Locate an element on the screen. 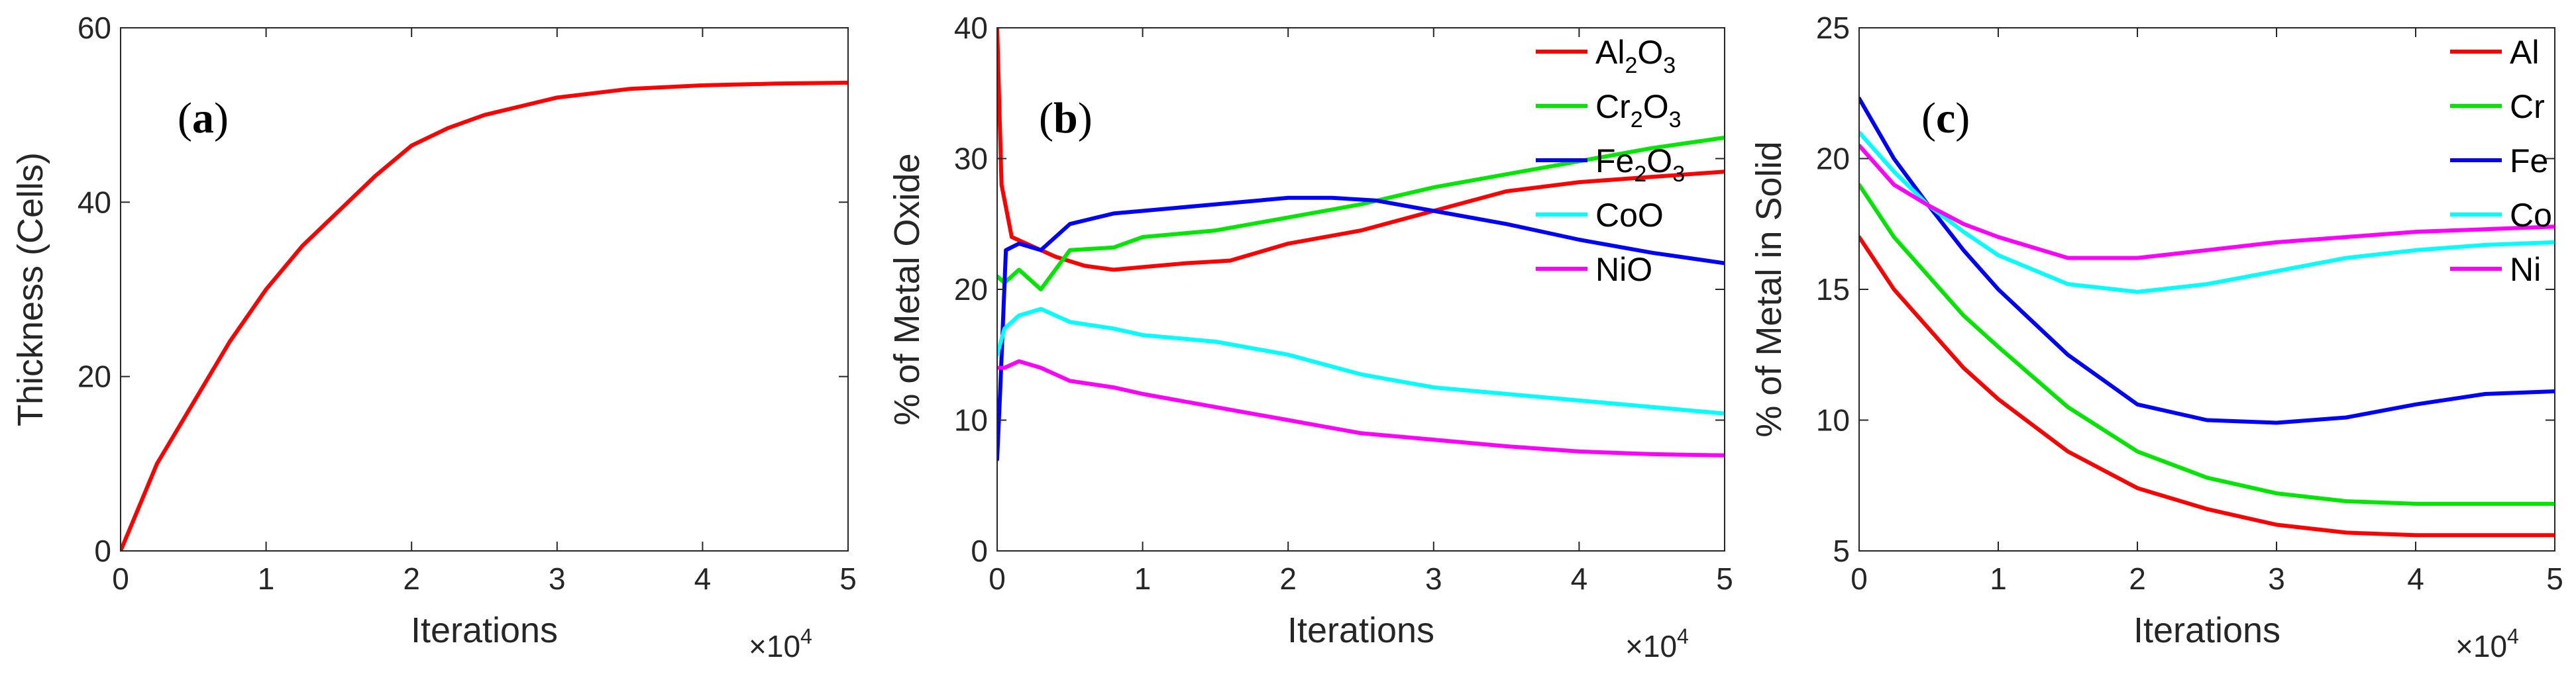 Image resolution: width=2576 pixels, height=682 pixels. panel-b-legend: Al2O3 Cr2O3 Fe2O3 CoO NiO is located at coordinates (1610, 161).